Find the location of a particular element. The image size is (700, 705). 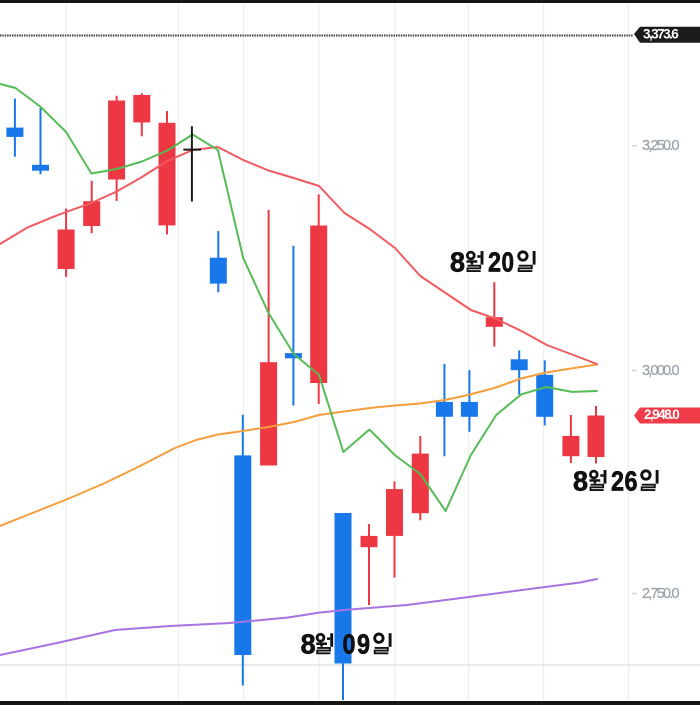

svg-text: 6 is located at coordinates (631, 480).